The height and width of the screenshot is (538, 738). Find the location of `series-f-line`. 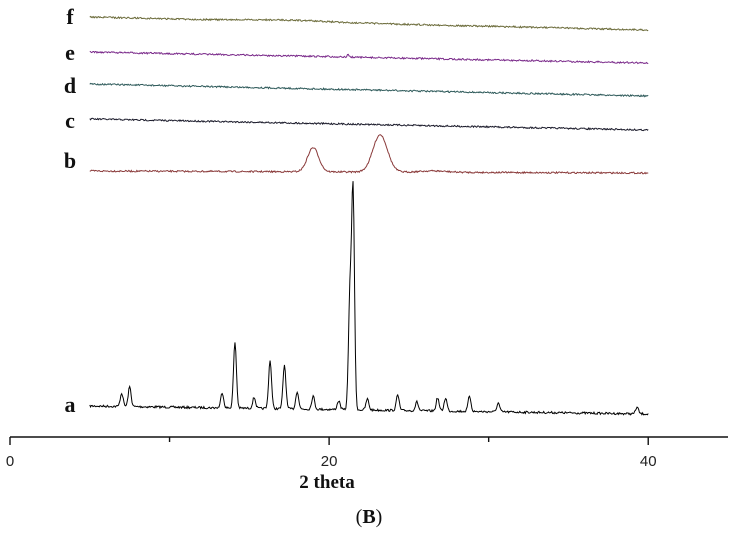

series-f-line is located at coordinates (369, 23).